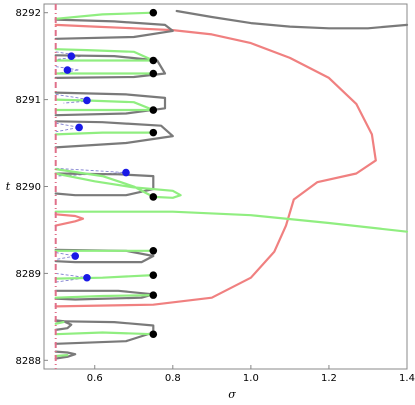 The image size is (415, 405). What do you see at coordinates (28, 187) in the screenshot?
I see `y-tick-label-2: 8290` at bounding box center [28, 187].